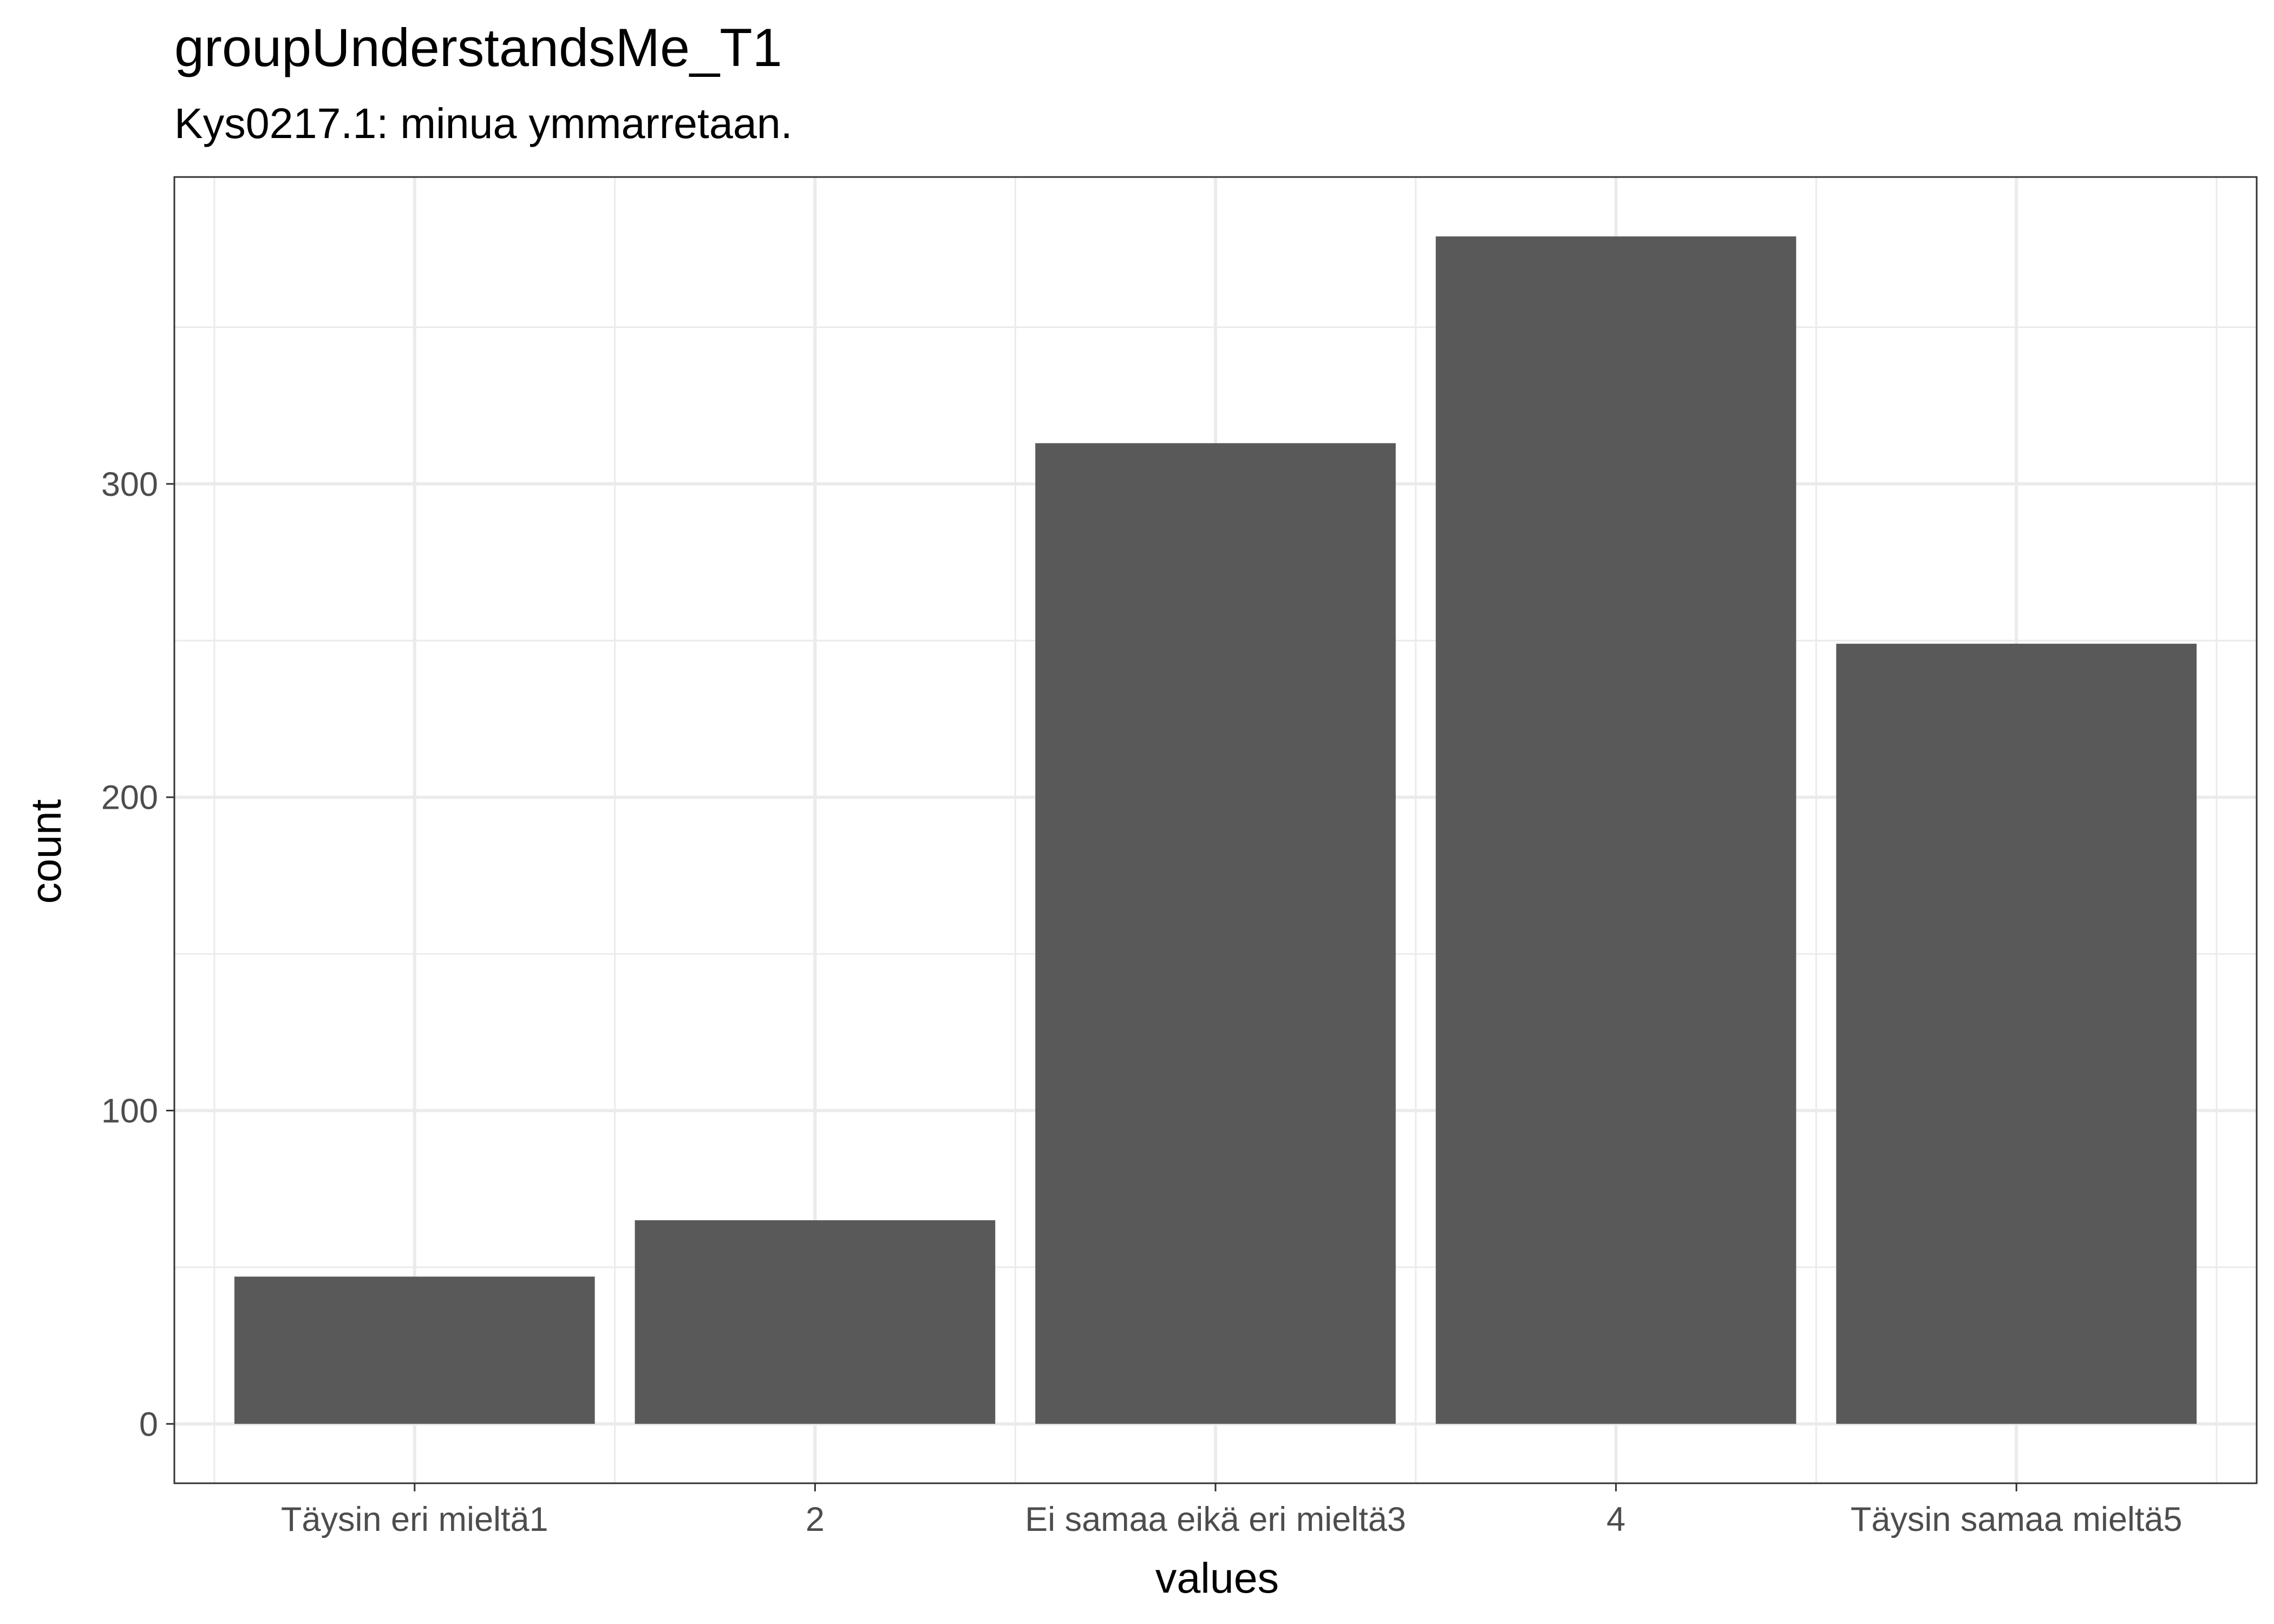  I want to click on x-tick-label: 2, so click(816, 1519).